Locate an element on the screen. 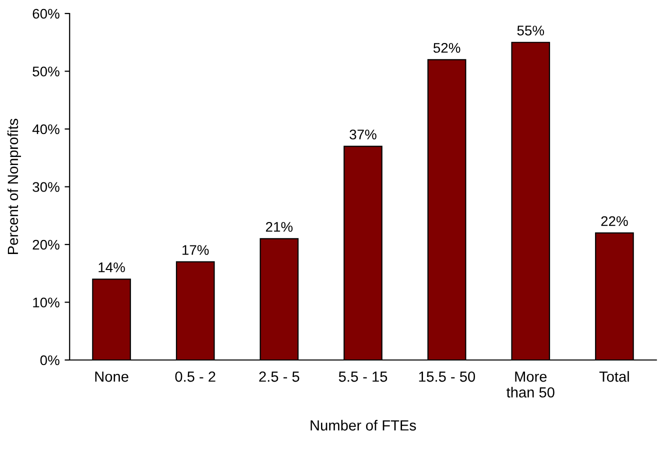 This screenshot has height=450, width=663. y-tick-label: 10% is located at coordinates (46, 303).